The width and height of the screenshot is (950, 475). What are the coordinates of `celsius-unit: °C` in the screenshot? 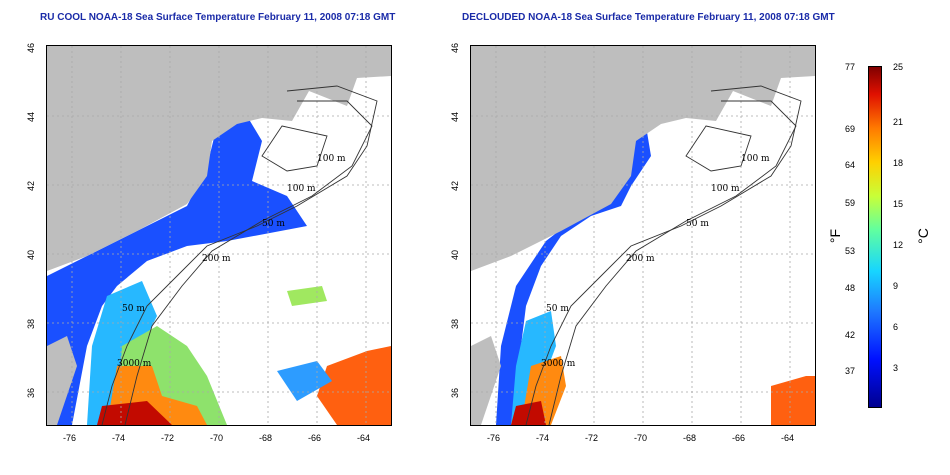 It's located at (922, 236).